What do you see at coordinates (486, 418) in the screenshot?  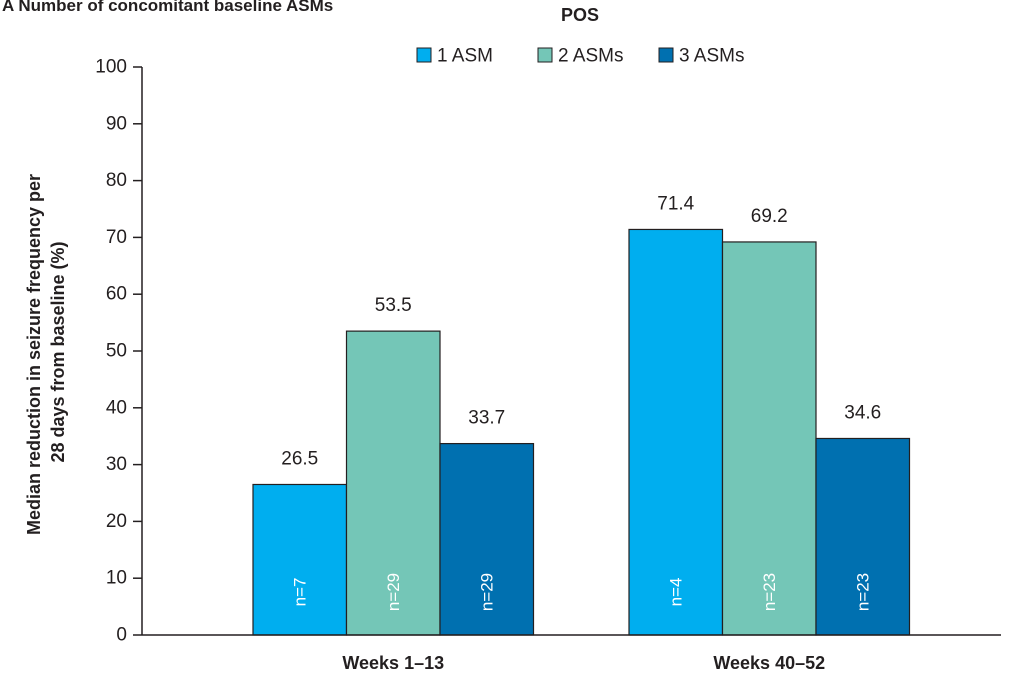 I see `bar-value-label: 33.7` at bounding box center [486, 418].